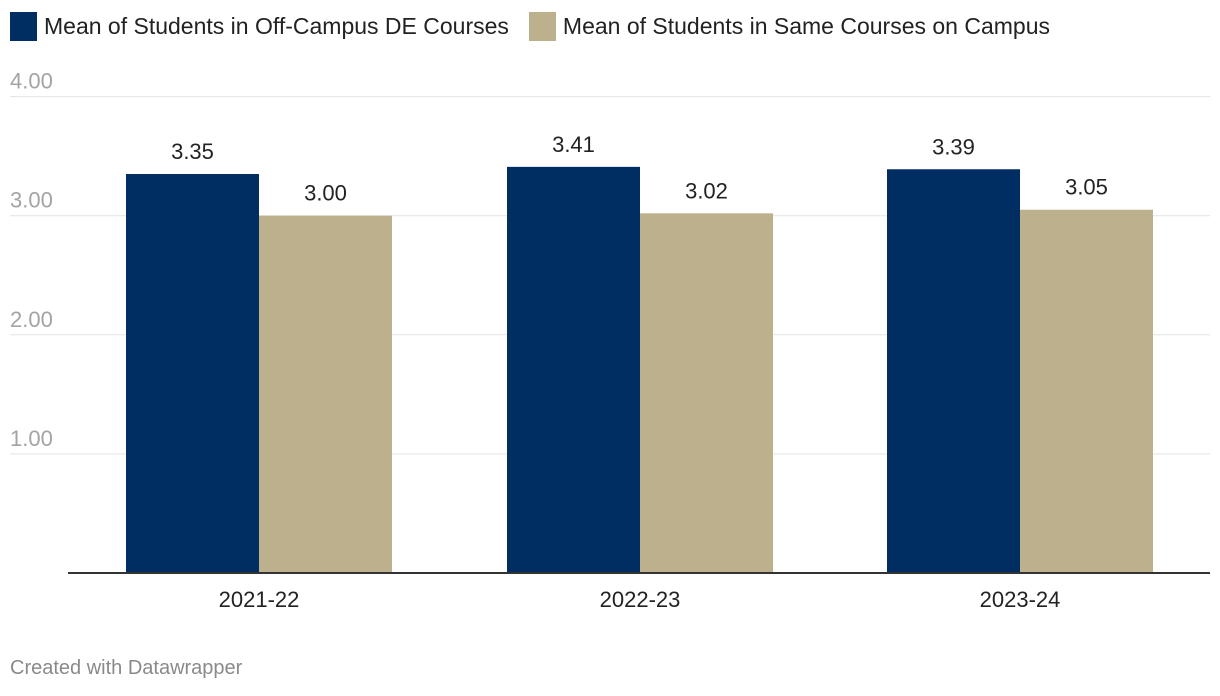 This screenshot has height=696, width=1220. I want to click on y-tick-label: 4.00, so click(31, 81).